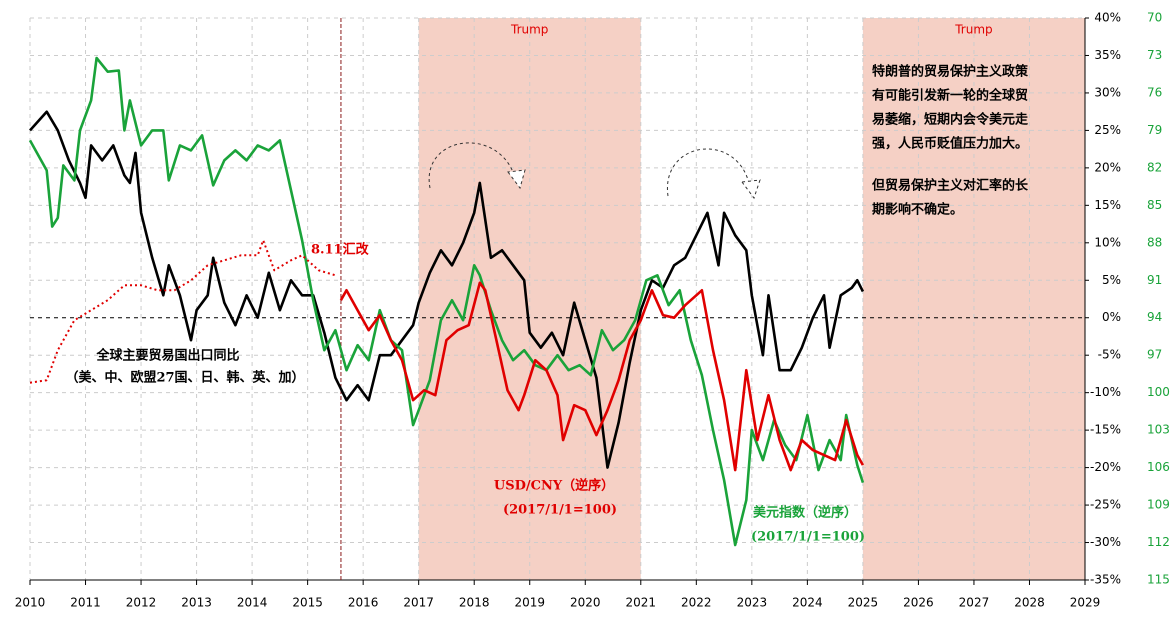  I want to click on y-tick-label: -35%, so click(1105, 580).